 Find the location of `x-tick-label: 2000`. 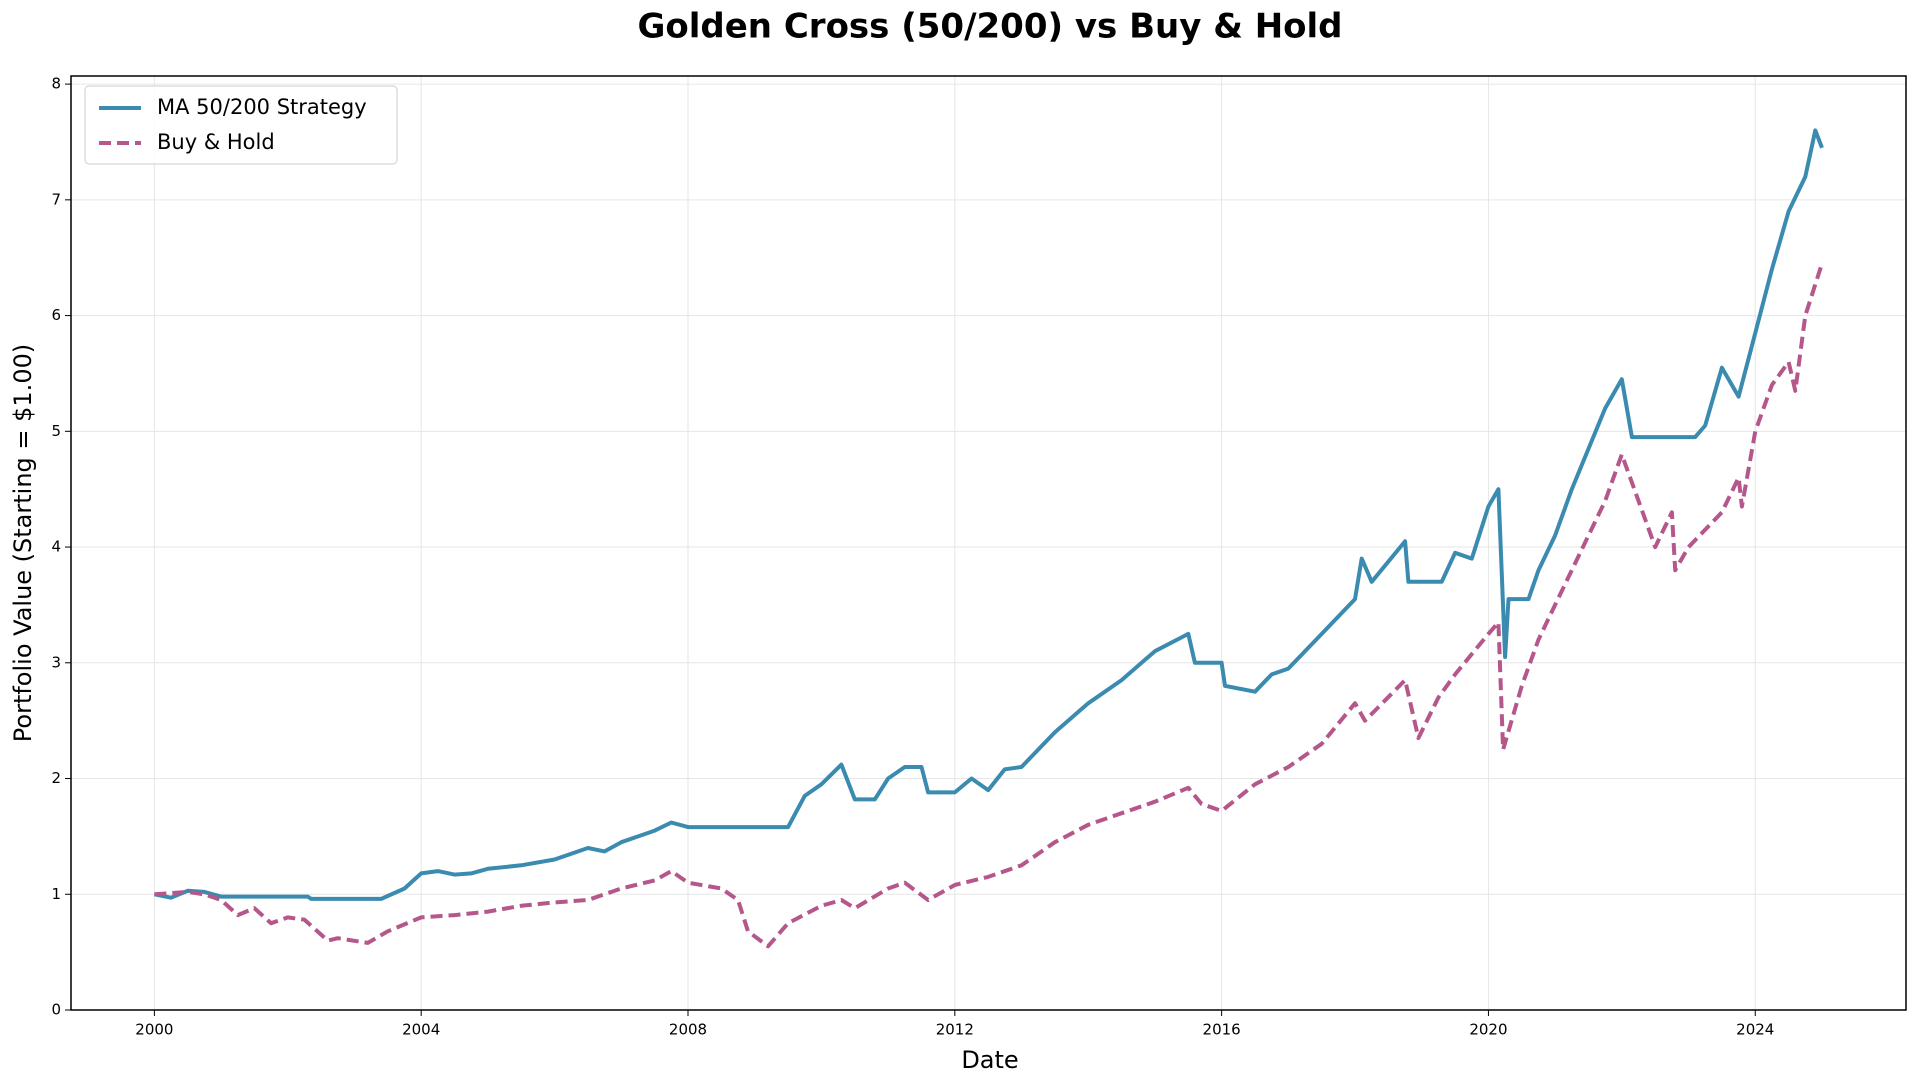

x-tick-label: 2000 is located at coordinates (154, 1030).